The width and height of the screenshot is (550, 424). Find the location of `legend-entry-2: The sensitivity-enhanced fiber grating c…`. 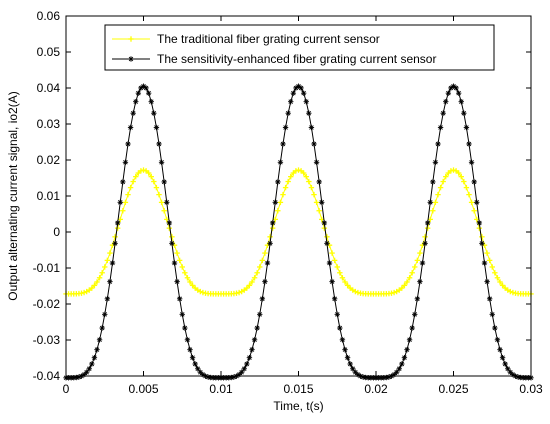

legend-entry-2: The sensitivity-enhanced fiber grating c… is located at coordinates (274, 59).